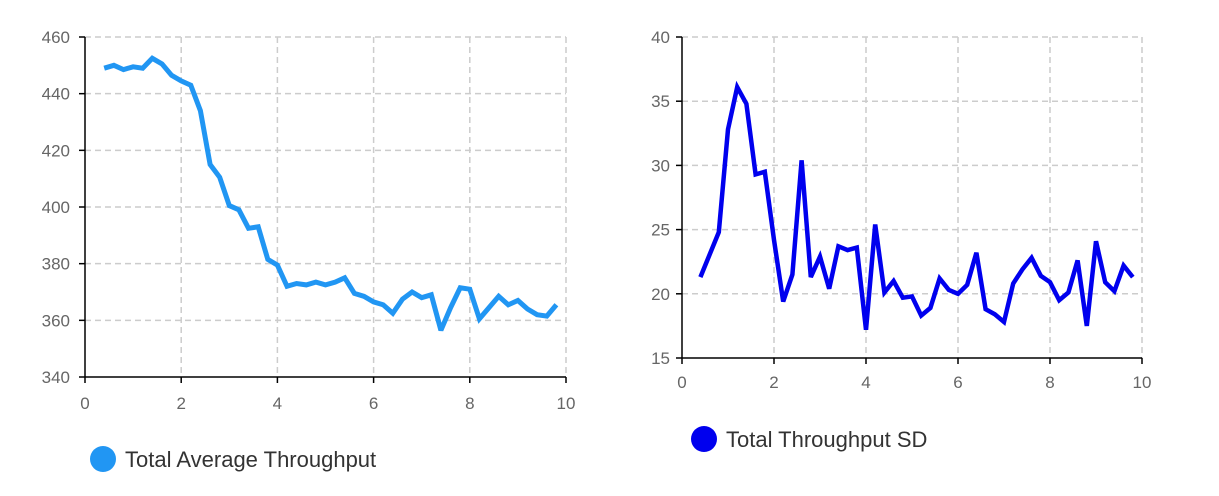 This screenshot has height=496, width=1219. Describe the element at coordinates (56, 377) in the screenshot. I see `y-tick-label: 340` at that location.